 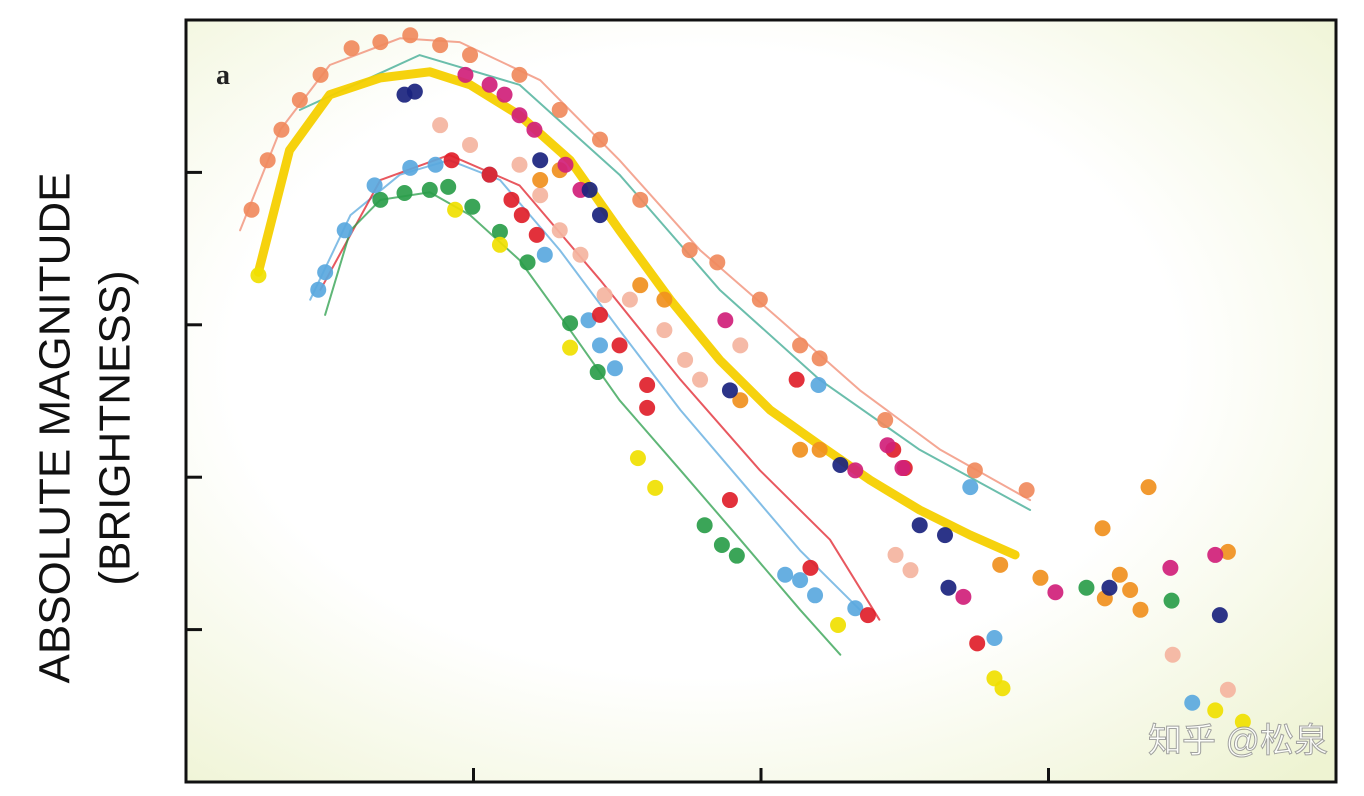 What do you see at coordinates (1238, 741) in the screenshot?
I see `watermark: 知乎 @松泉` at bounding box center [1238, 741].